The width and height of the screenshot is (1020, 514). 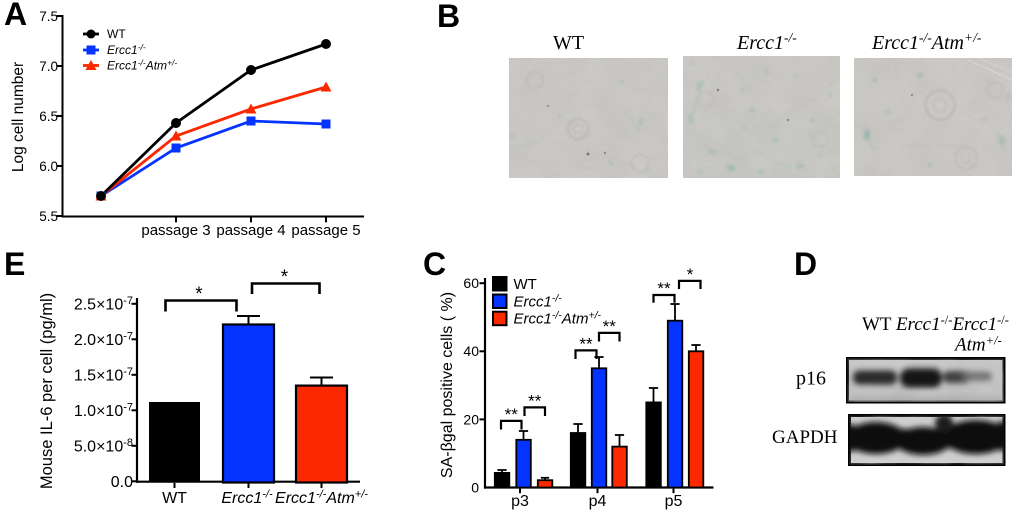 What do you see at coordinates (48, 166) in the screenshot?
I see `svg-text: 6.0` at bounding box center [48, 166].